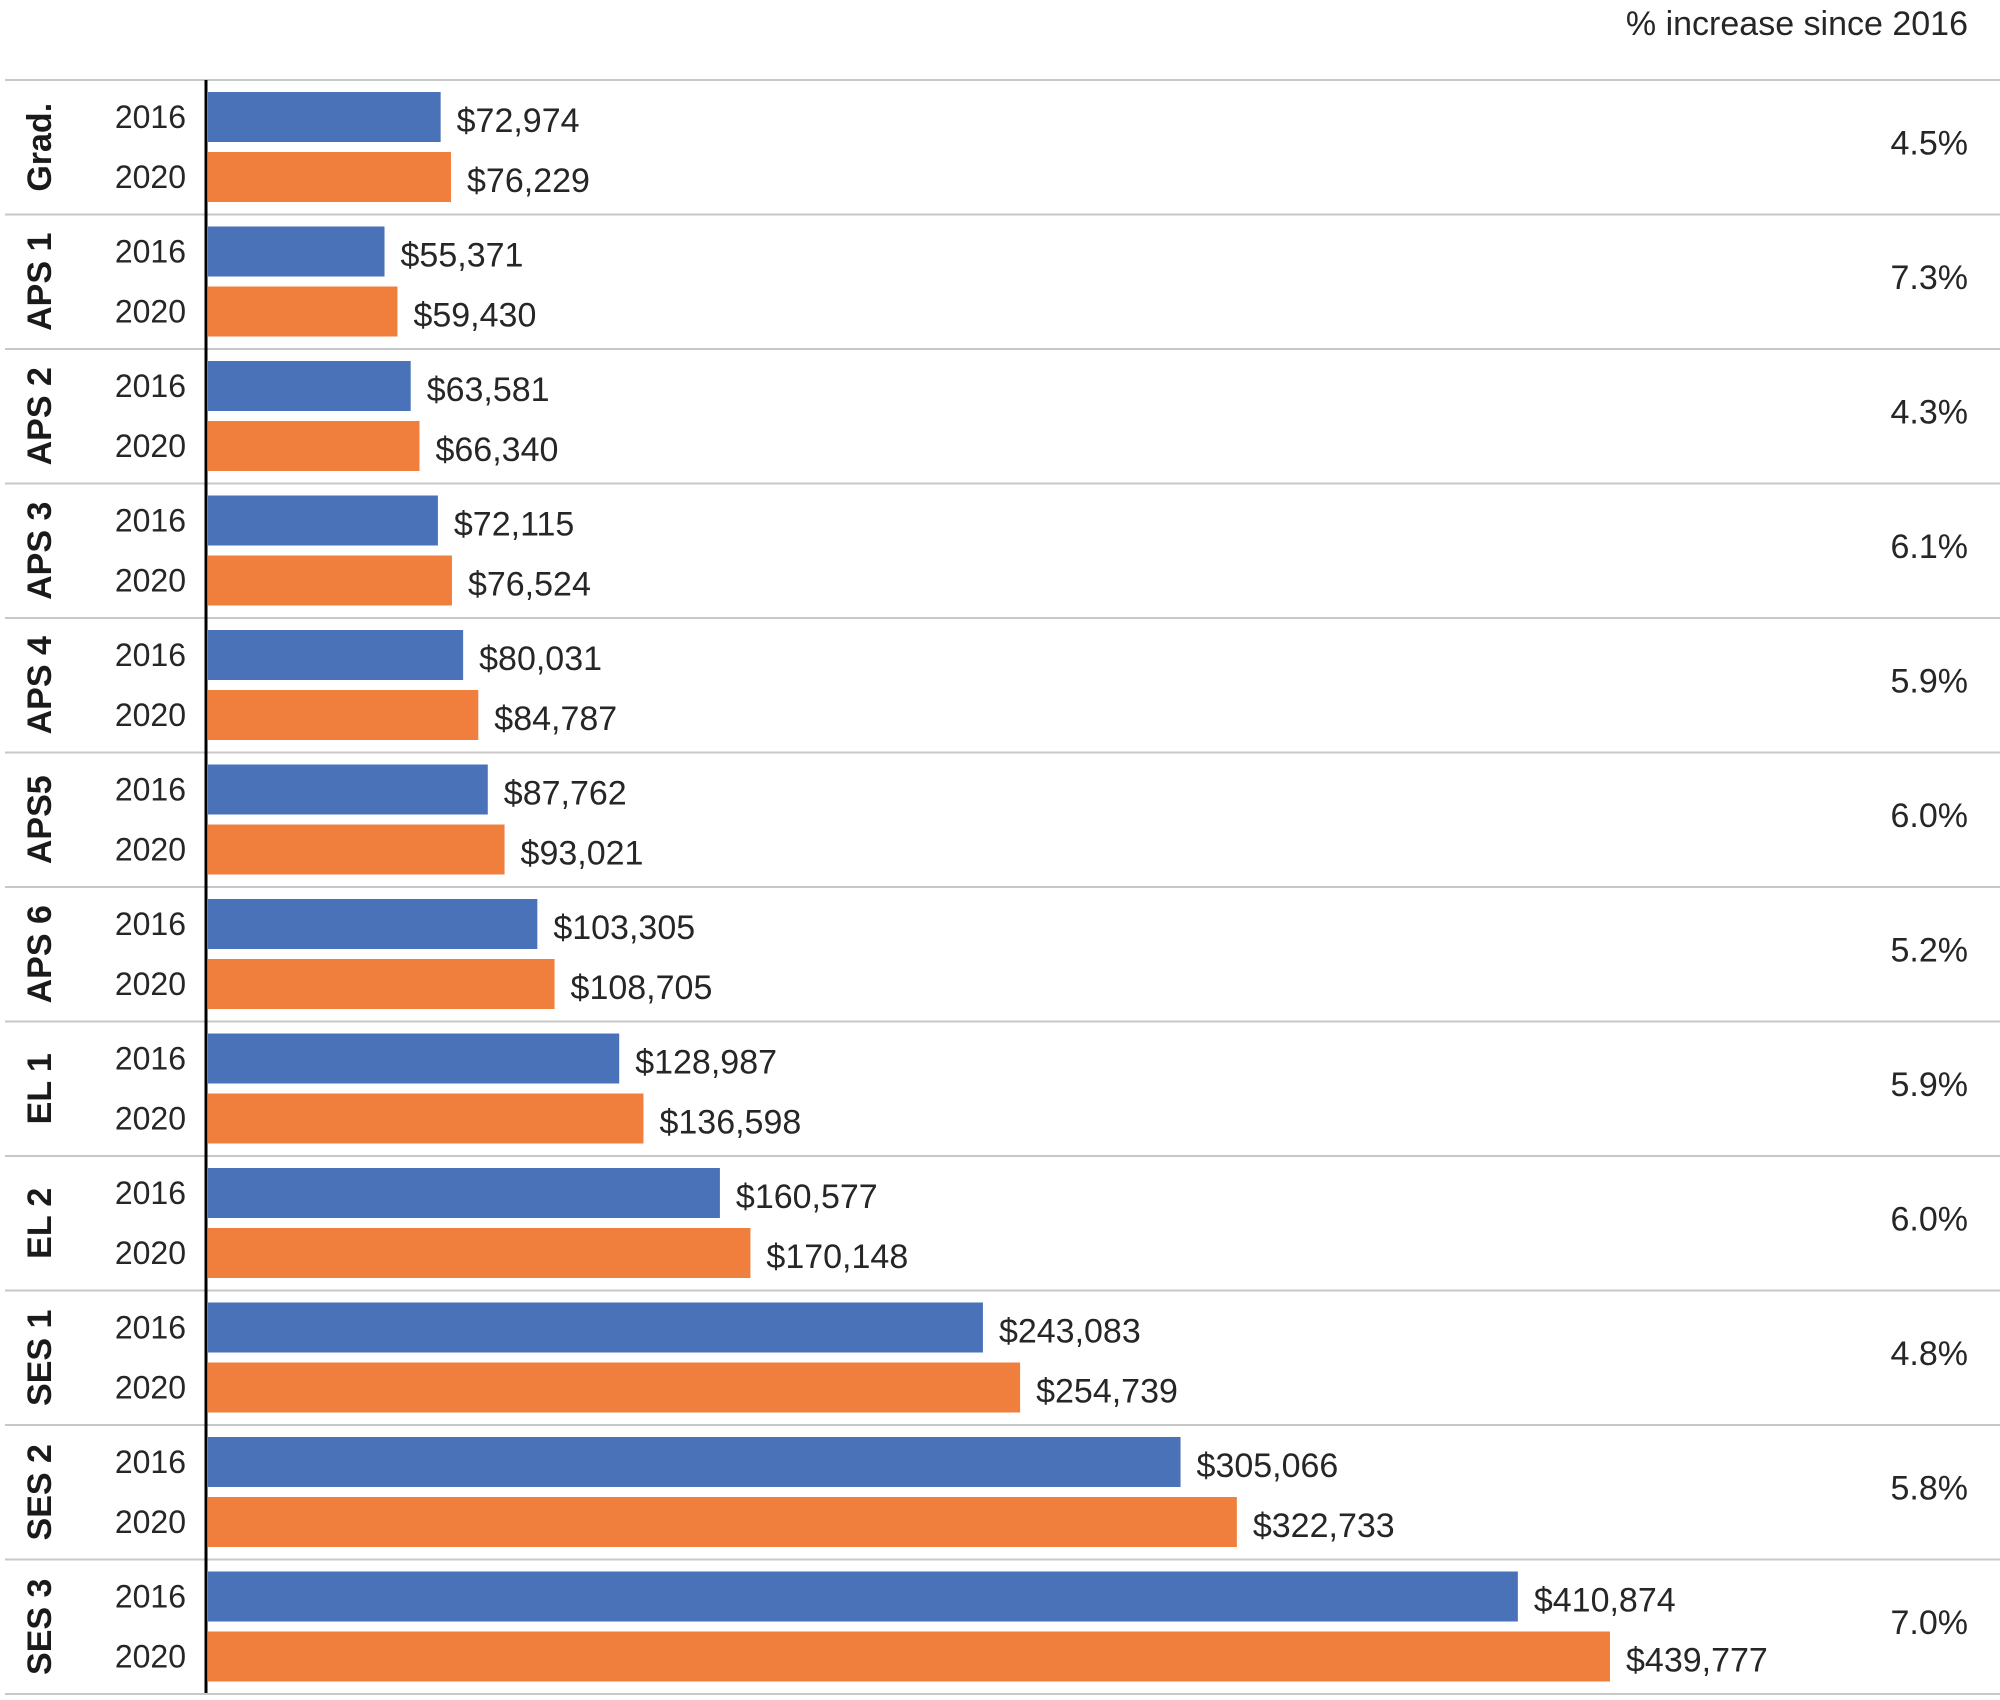 This screenshot has height=1700, width=2000. What do you see at coordinates (40, 819) in the screenshot?
I see `category-label: APS5` at bounding box center [40, 819].